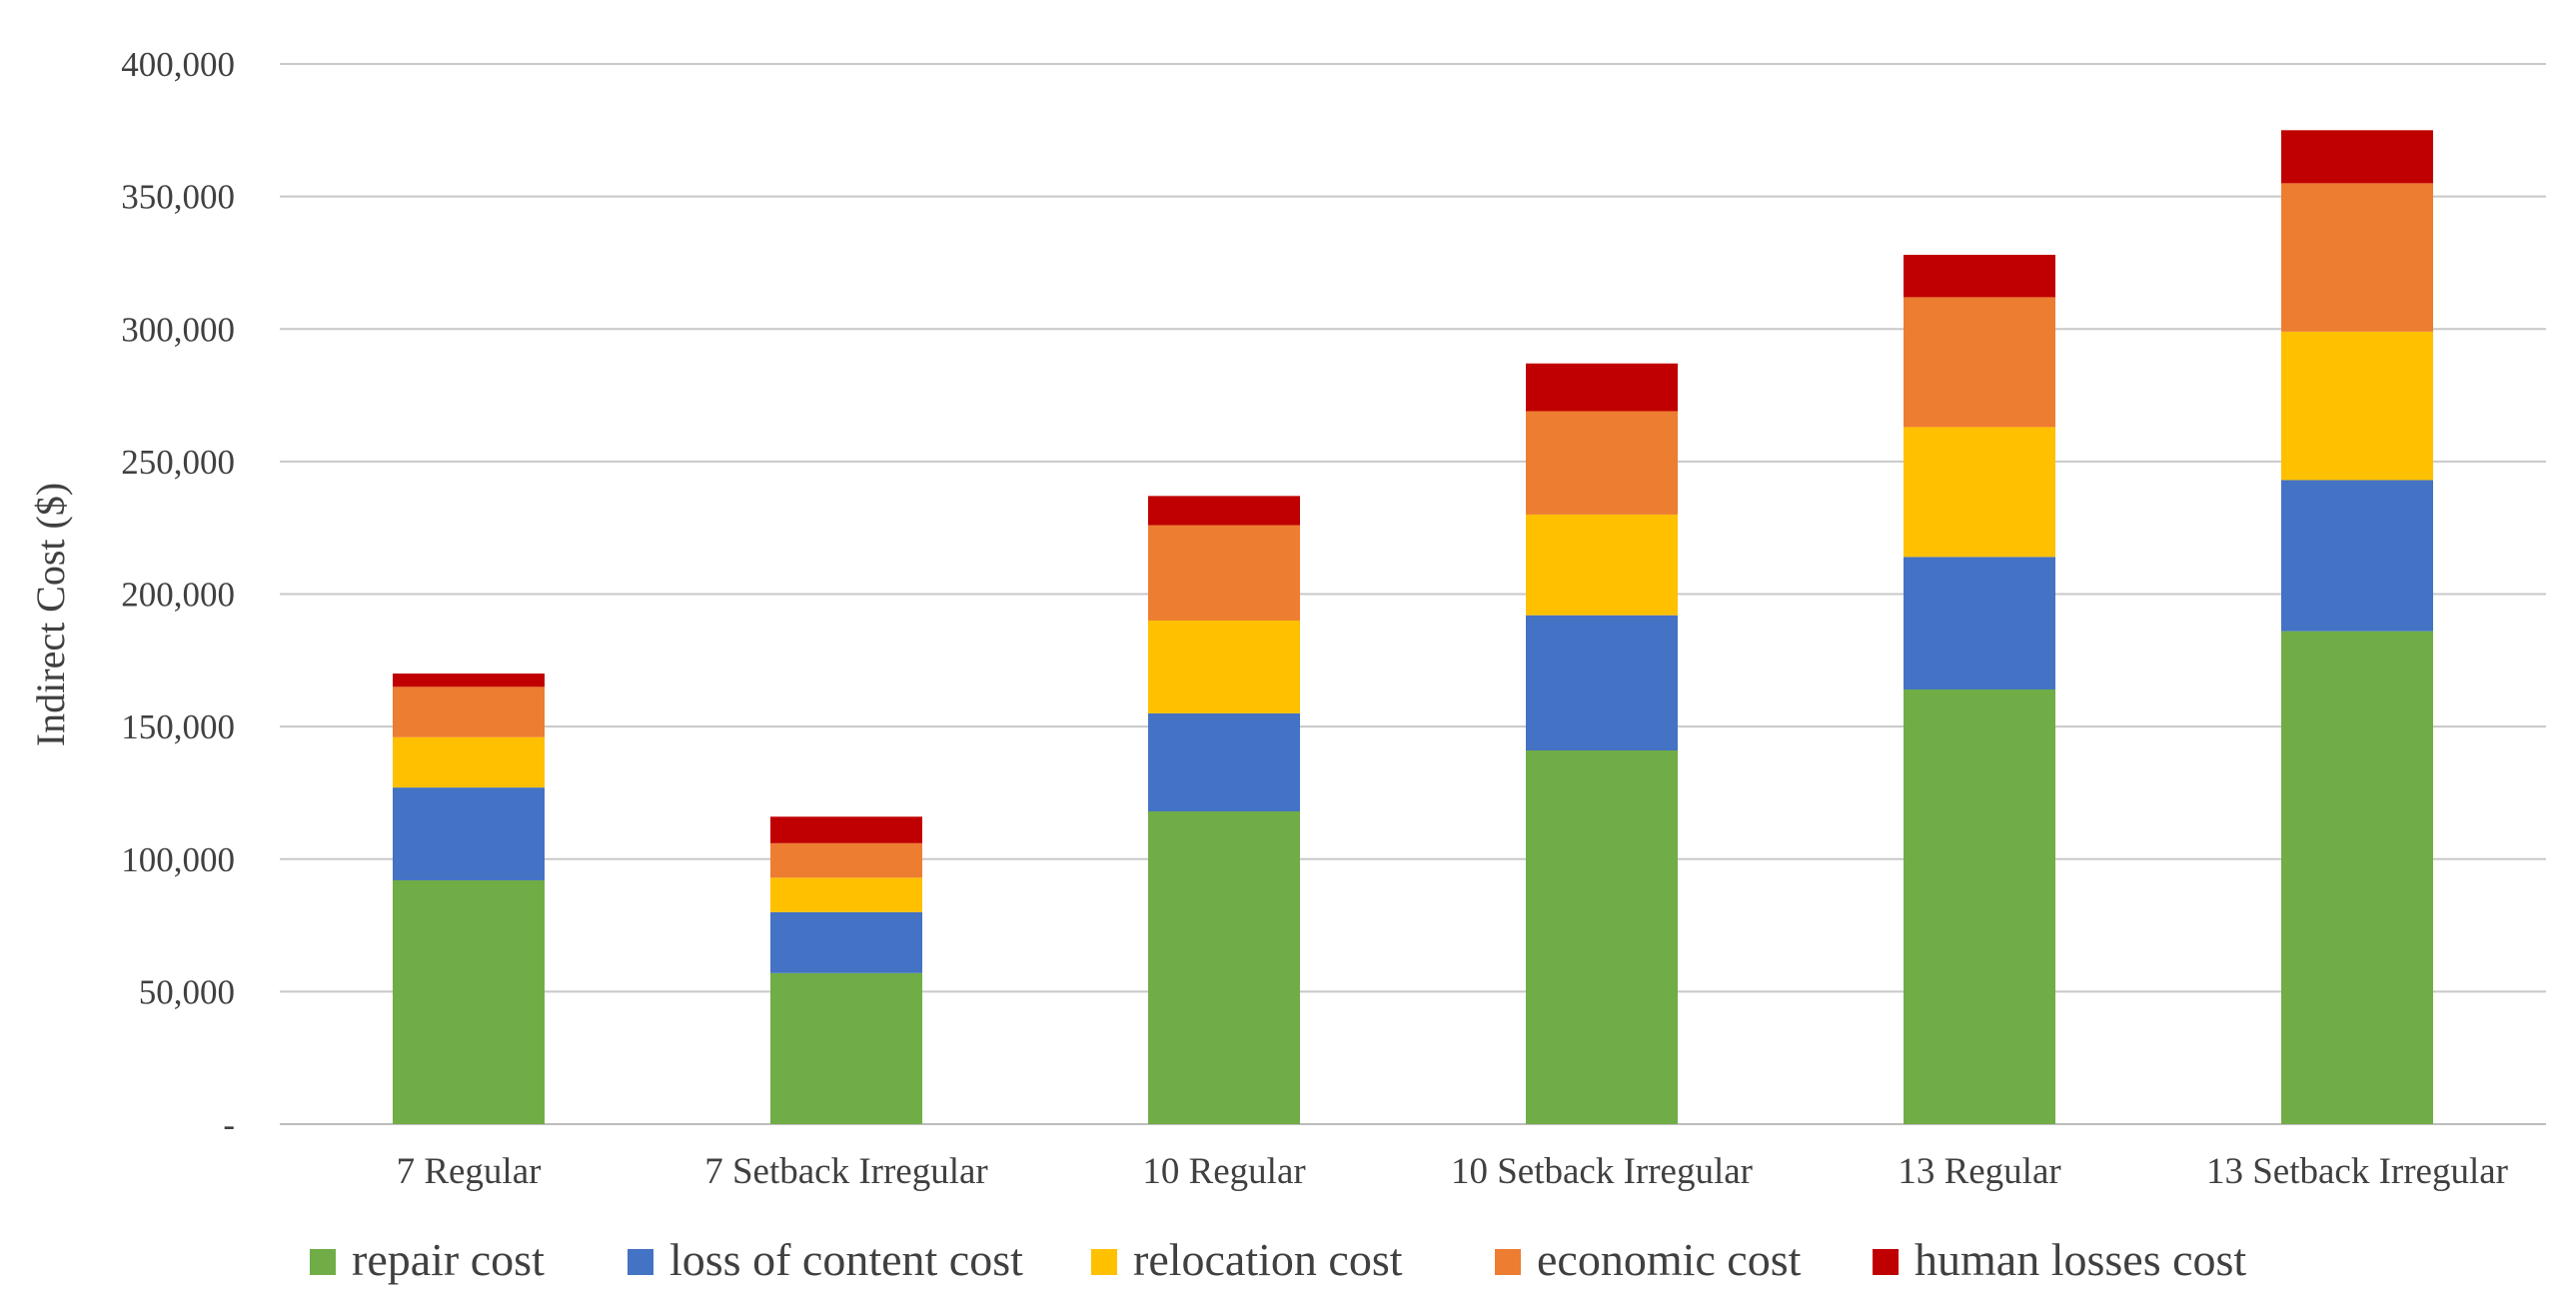 This screenshot has width=2576, height=1313. I want to click on y-axis-title: Indirect Cost ($), so click(50, 614).